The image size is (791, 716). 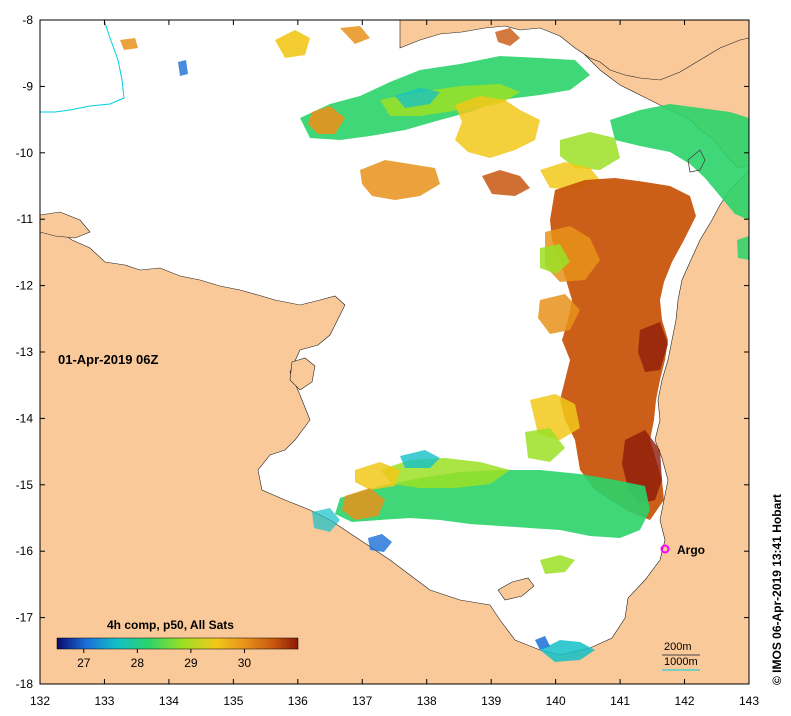 I want to click on contour-200m, so click(x=696, y=161).